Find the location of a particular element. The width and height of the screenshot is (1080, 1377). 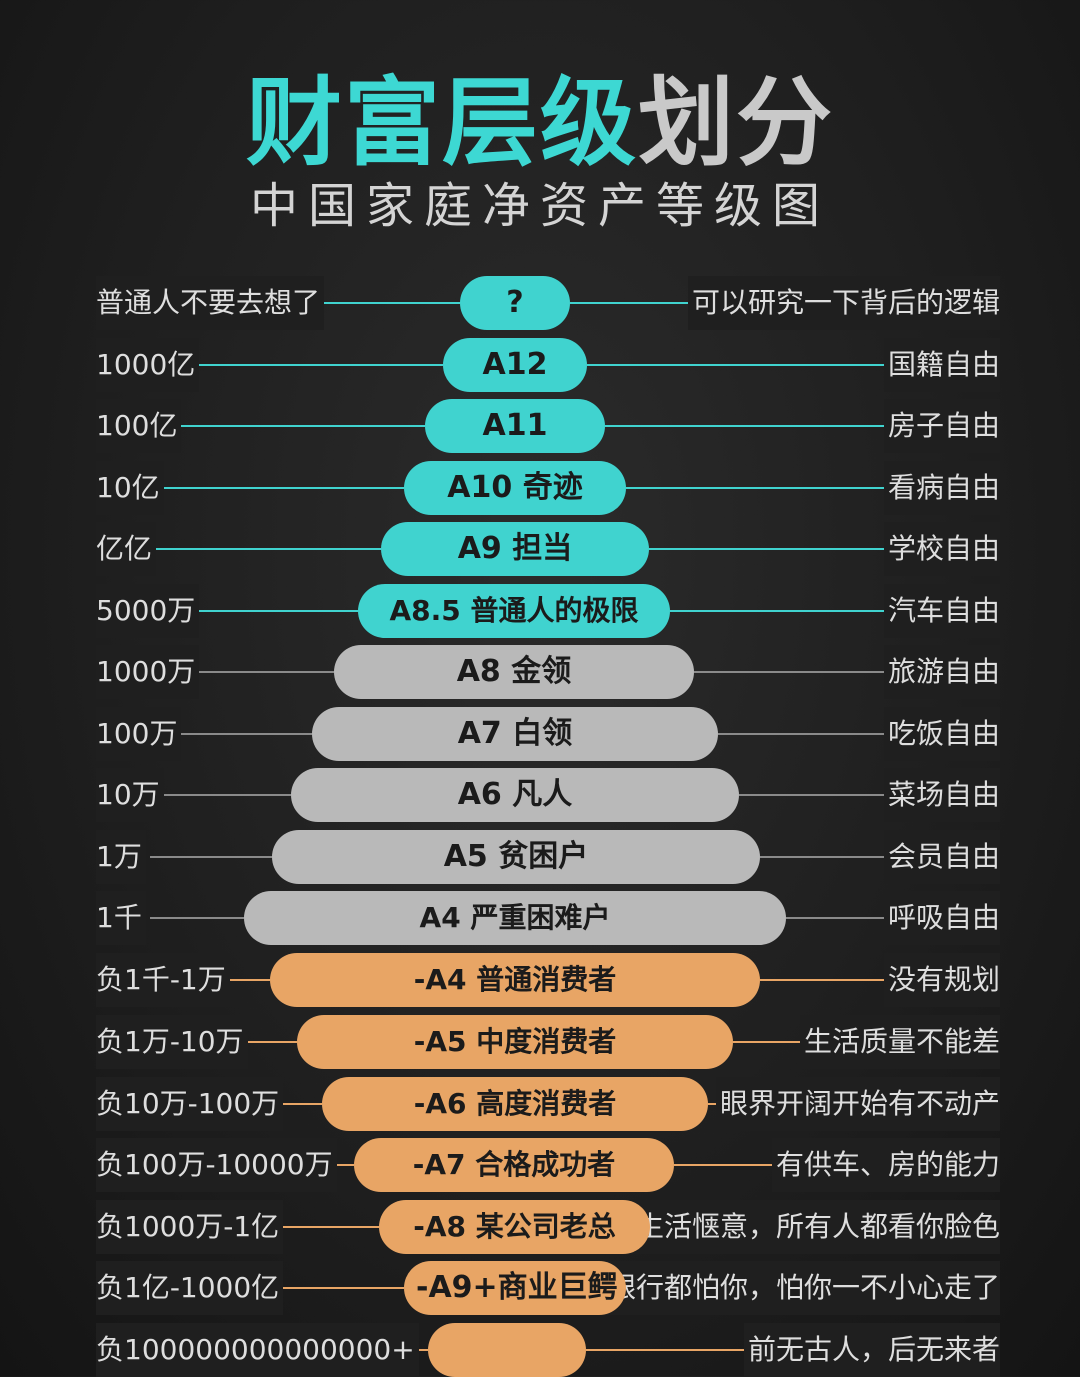

tier-row: 负1千-1万 没有规划 -A4 普通消费者 is located at coordinates (540, 980).